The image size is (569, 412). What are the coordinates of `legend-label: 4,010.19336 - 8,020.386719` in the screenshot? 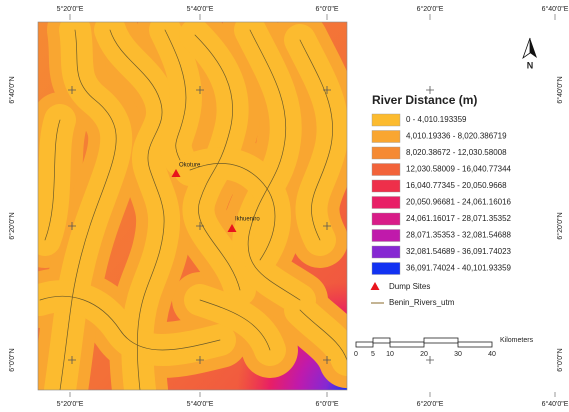 It's located at (456, 136).